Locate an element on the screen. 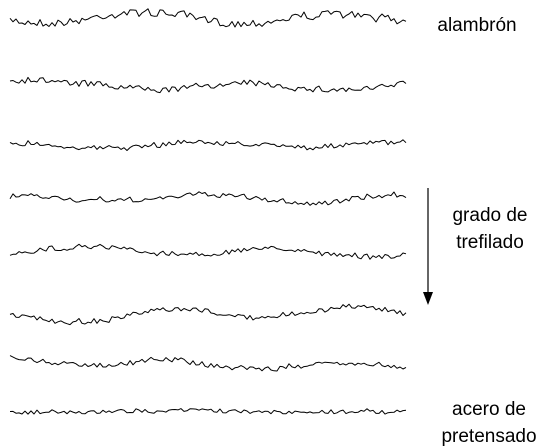 The width and height of the screenshot is (544, 448). middle-label-line1: grado de is located at coordinates (489, 215).